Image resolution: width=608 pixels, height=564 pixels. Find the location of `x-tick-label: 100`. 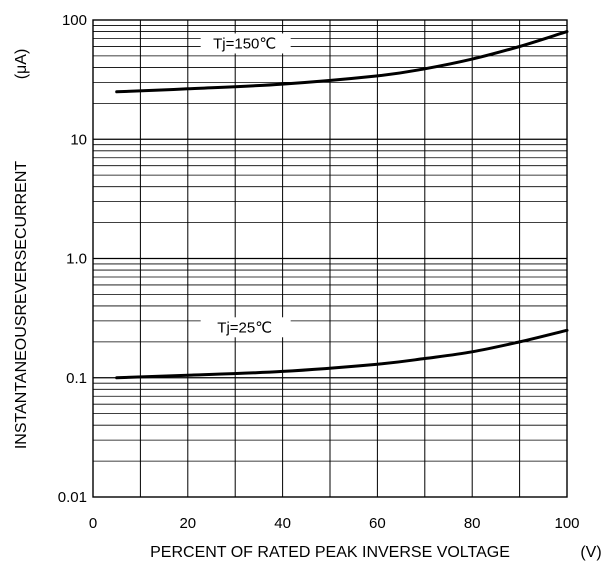

x-tick-label: 100 is located at coordinates (566, 523).